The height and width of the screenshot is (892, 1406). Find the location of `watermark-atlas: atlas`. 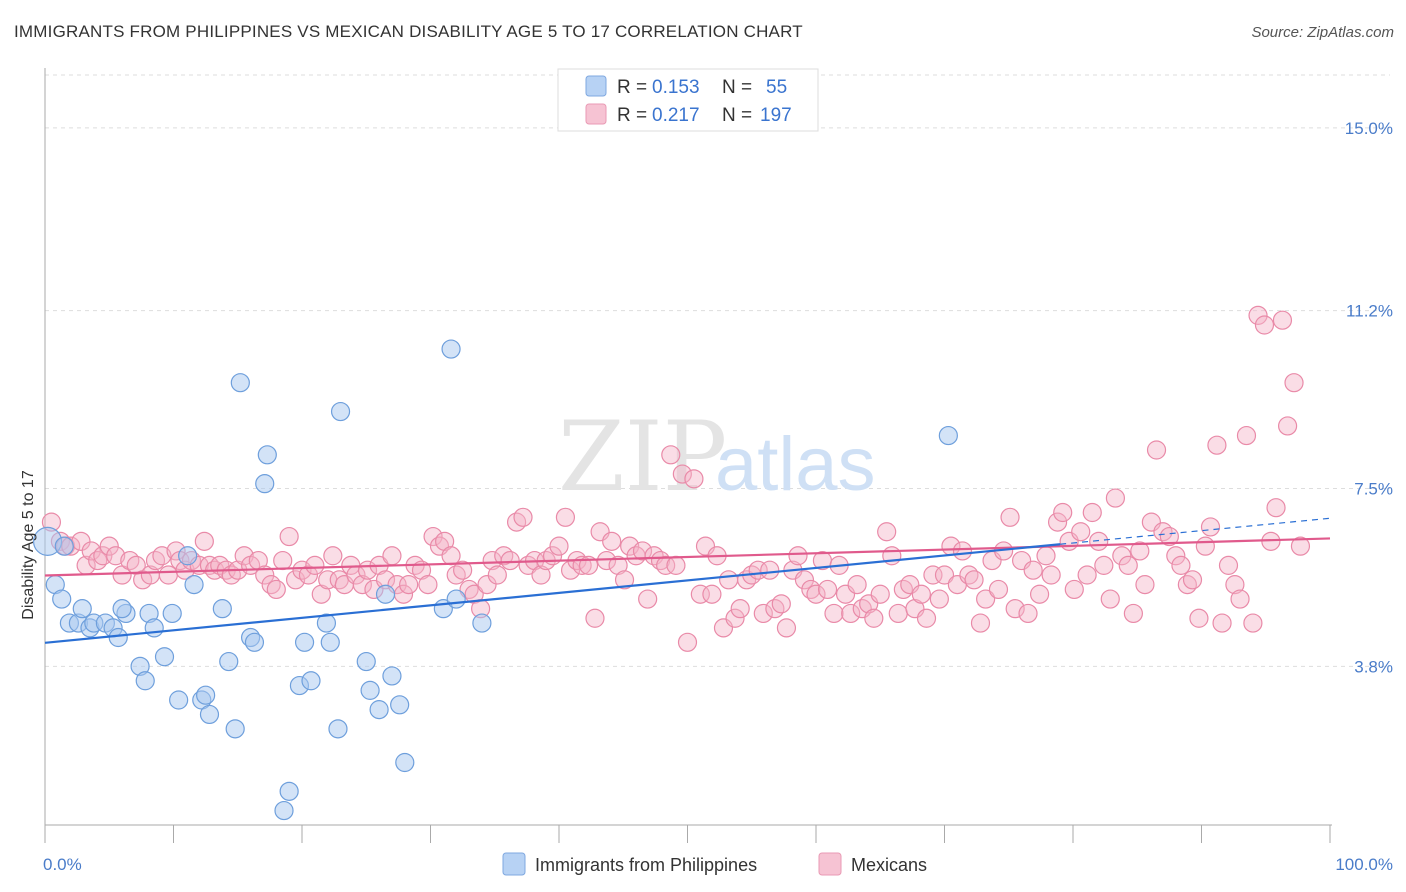

watermark-atlas: atlas is located at coordinates (795, 464).